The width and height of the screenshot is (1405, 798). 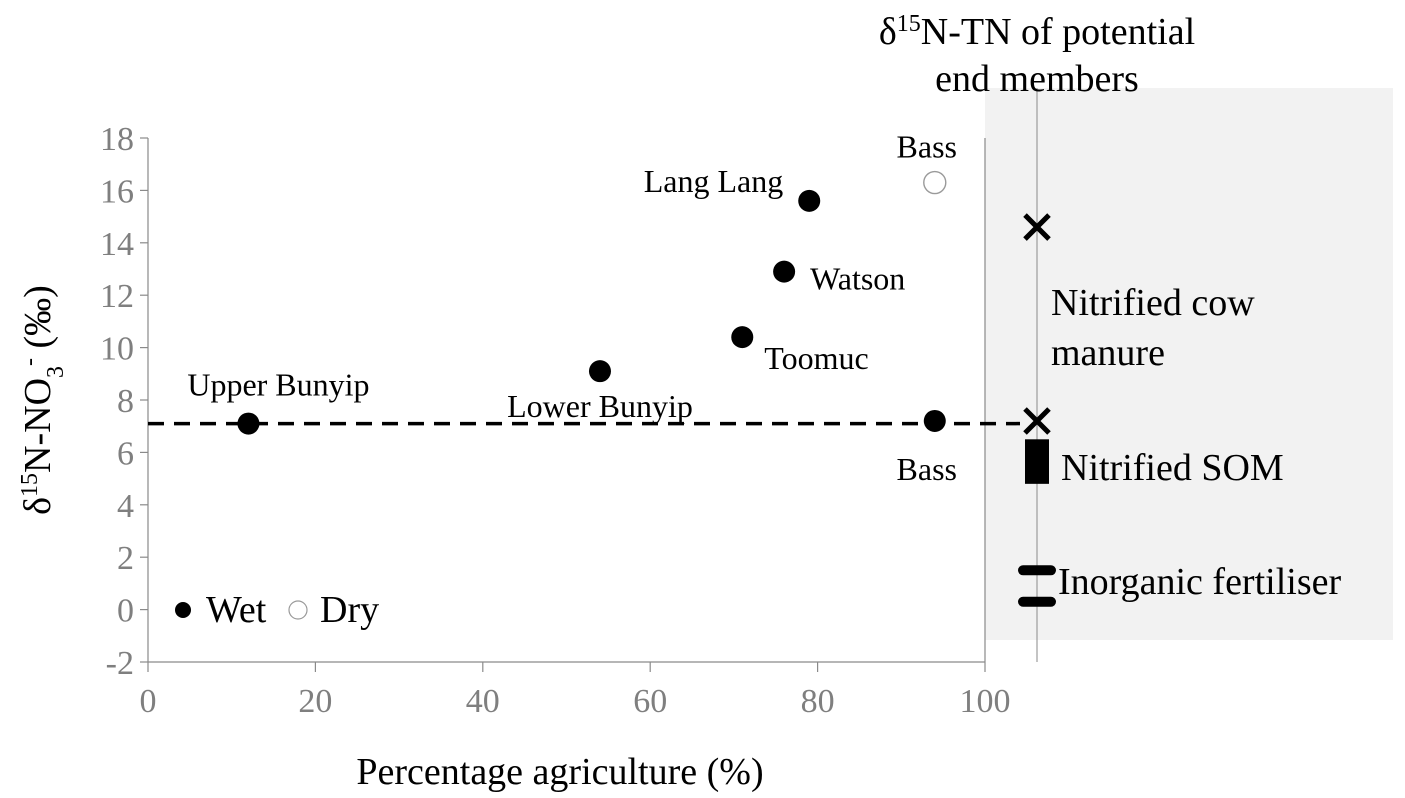 I want to click on legend: Wet Dry, so click(x=277, y=610).